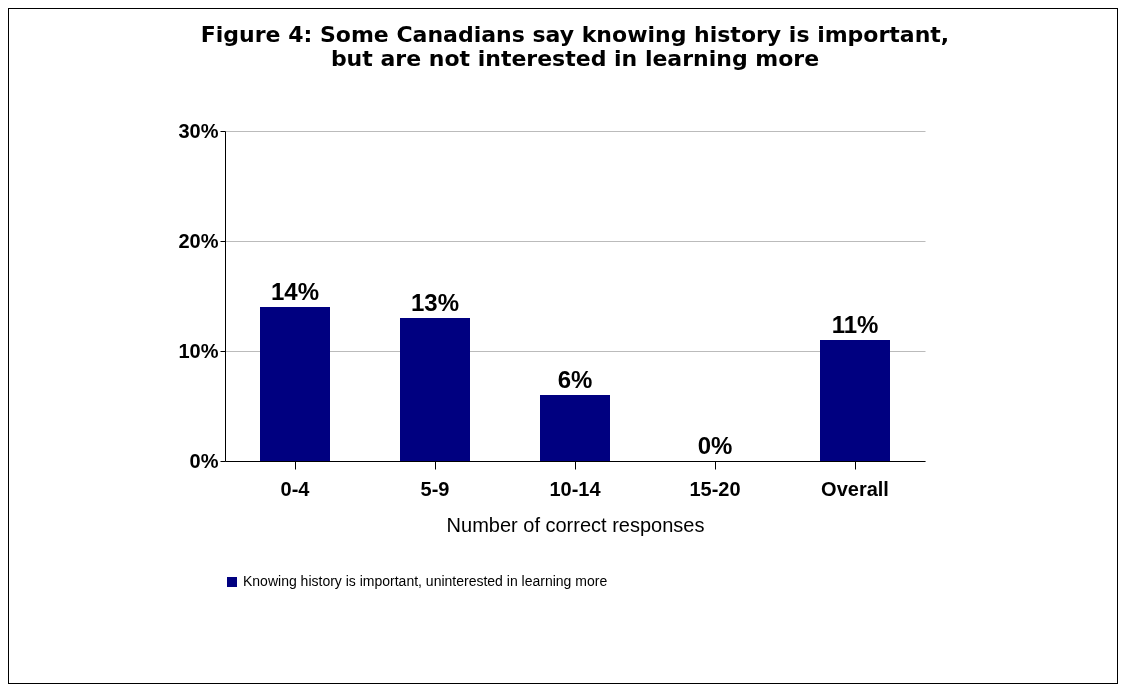 Image resolution: width=1128 pixels, height=694 pixels. I want to click on y-tick-label: 20%, so click(198, 240).